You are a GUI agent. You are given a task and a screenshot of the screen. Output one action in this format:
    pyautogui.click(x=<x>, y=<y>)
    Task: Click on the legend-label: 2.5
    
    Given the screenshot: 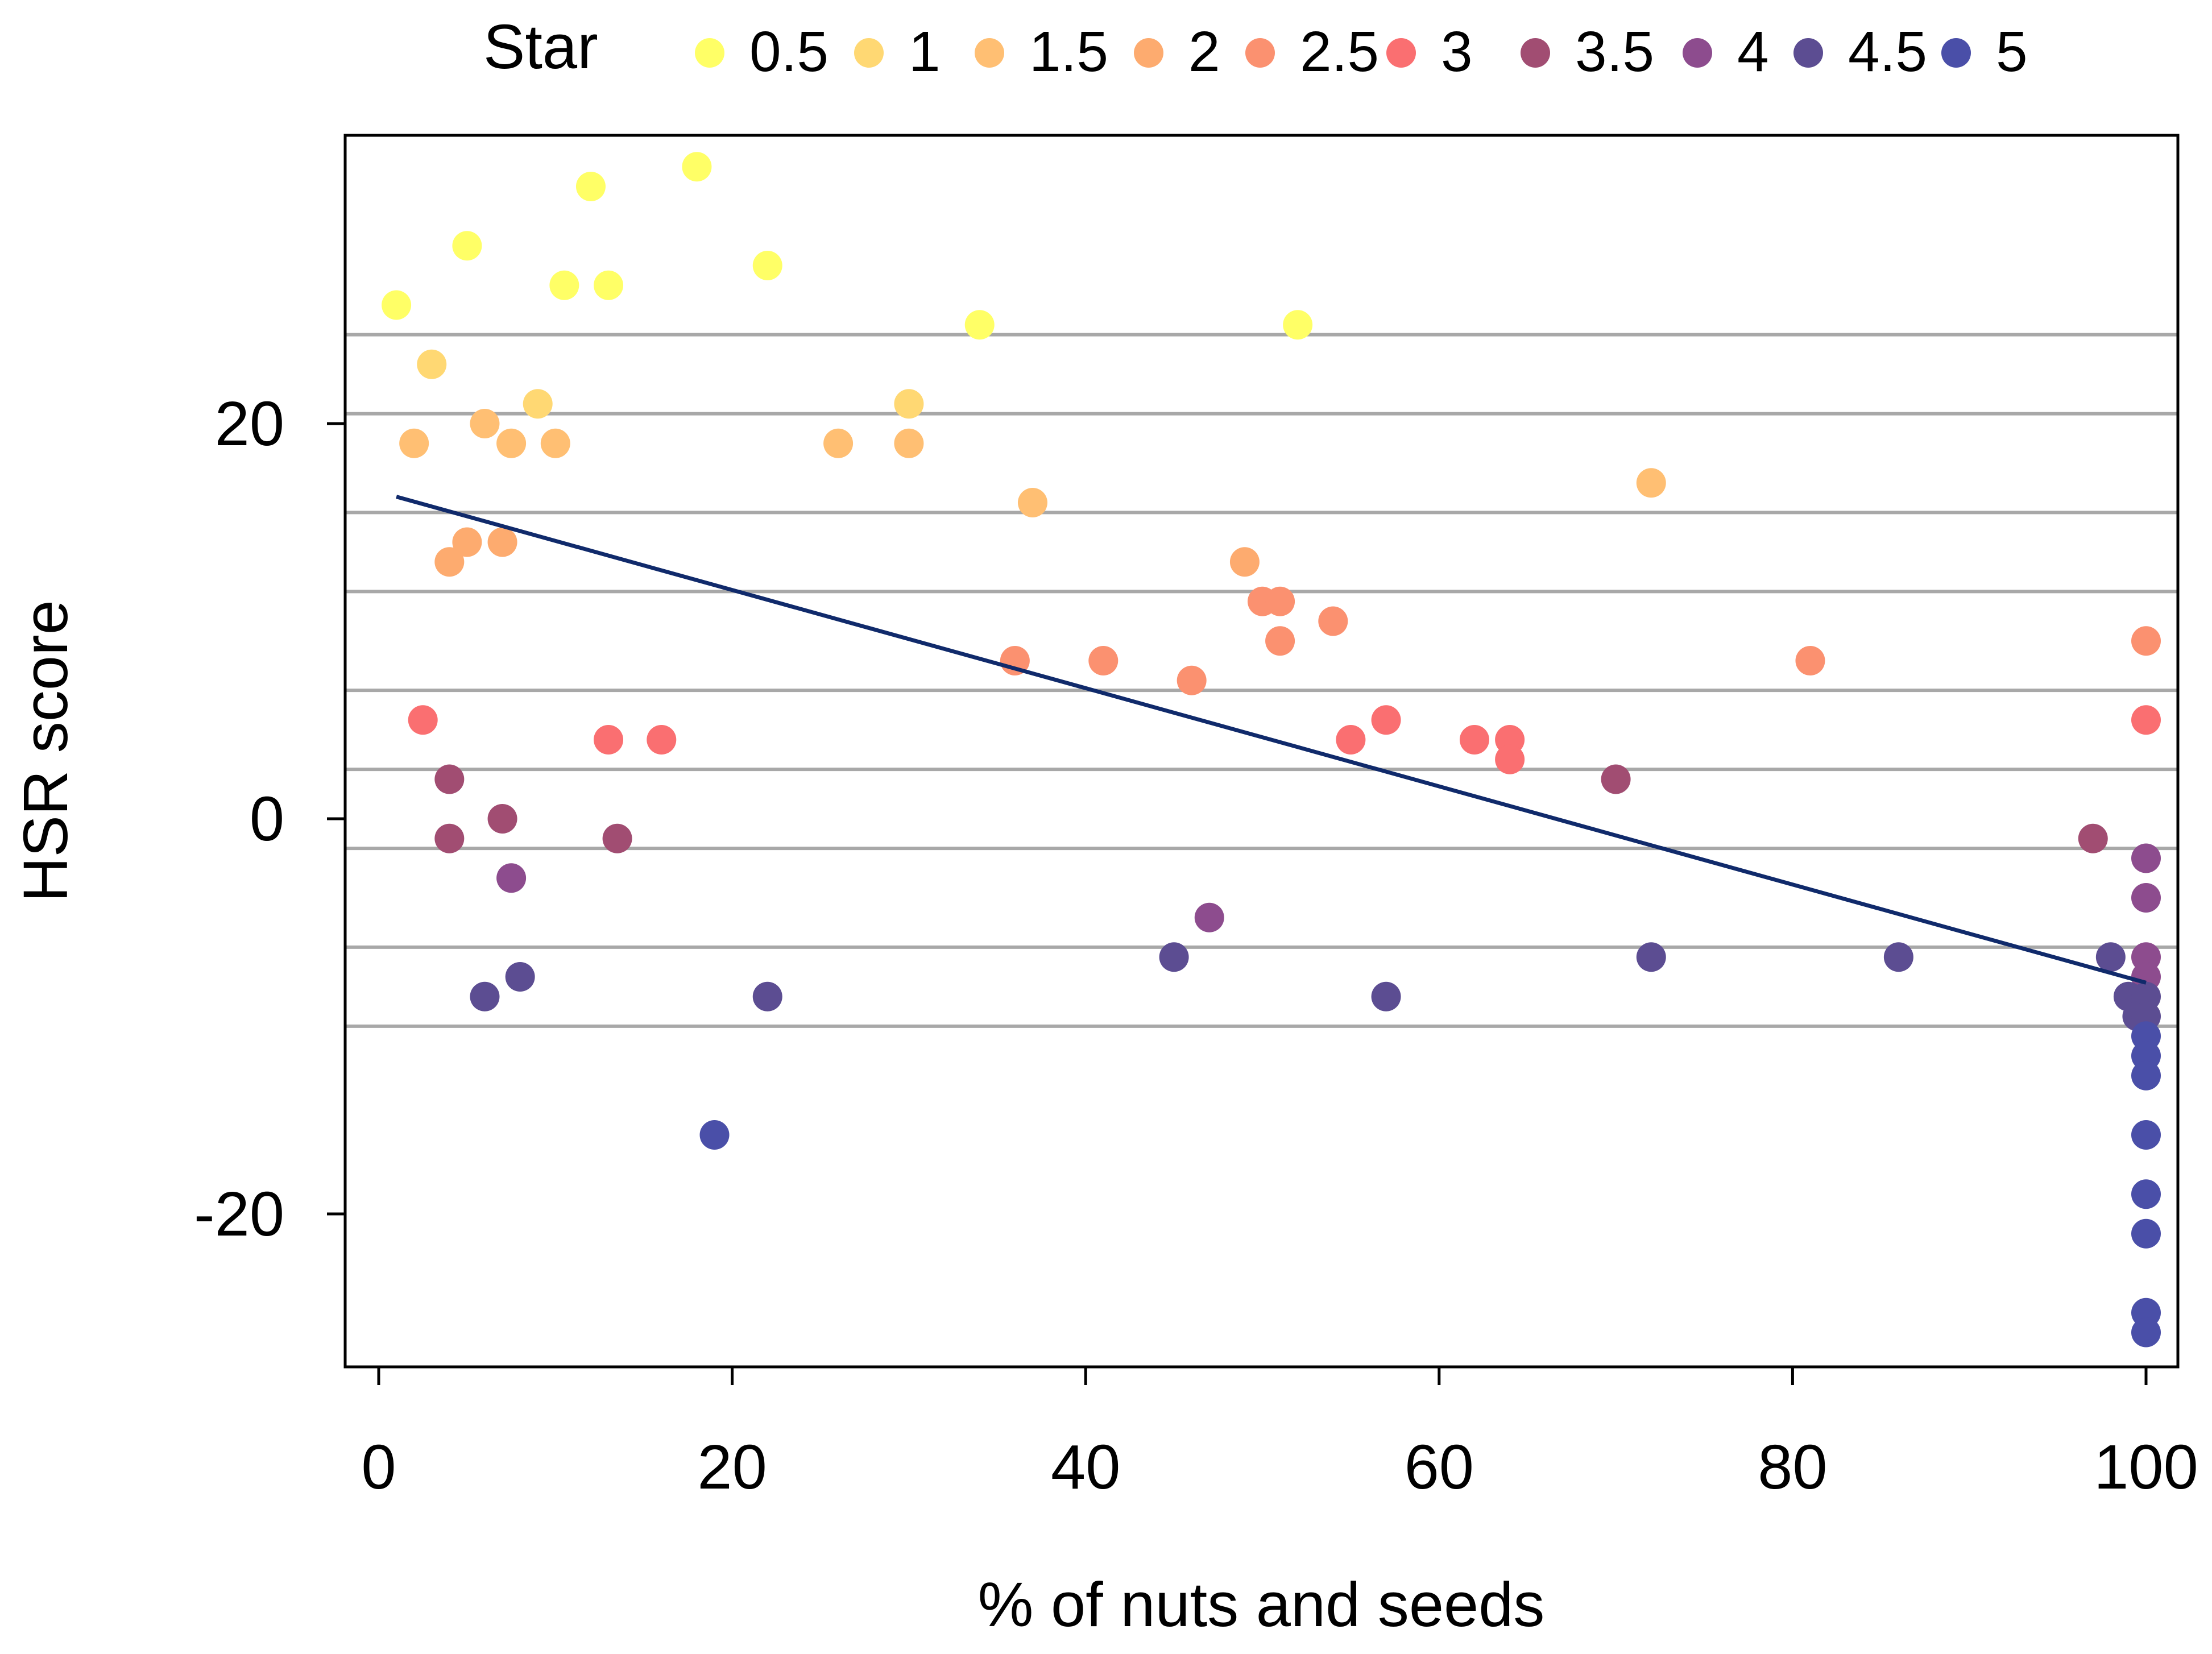 What is the action you would take?
    pyautogui.click(x=1339, y=52)
    